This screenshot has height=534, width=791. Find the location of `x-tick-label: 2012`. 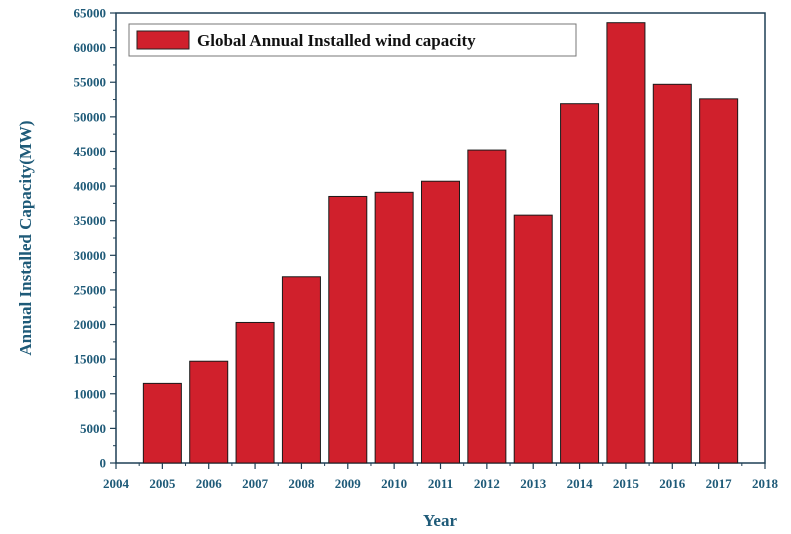

x-tick-label: 2012 is located at coordinates (487, 483).